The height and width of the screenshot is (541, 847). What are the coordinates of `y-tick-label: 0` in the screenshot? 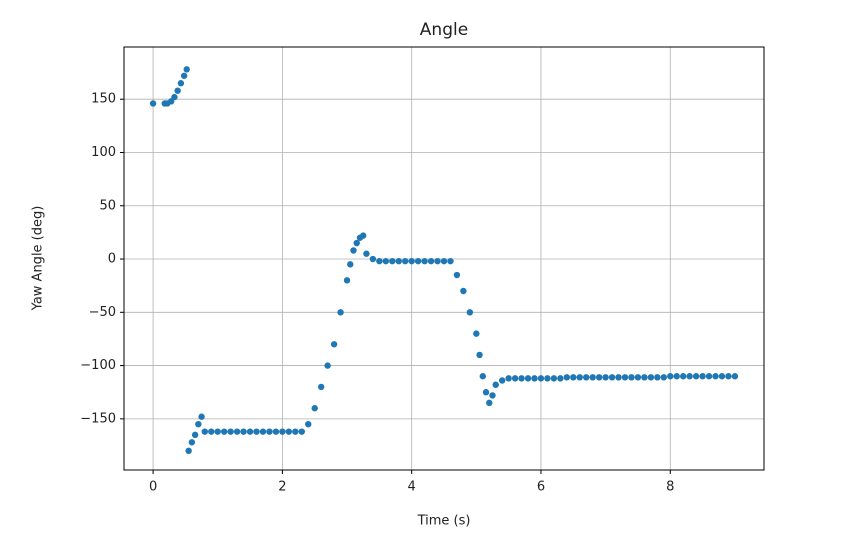 It's located at (112, 259).